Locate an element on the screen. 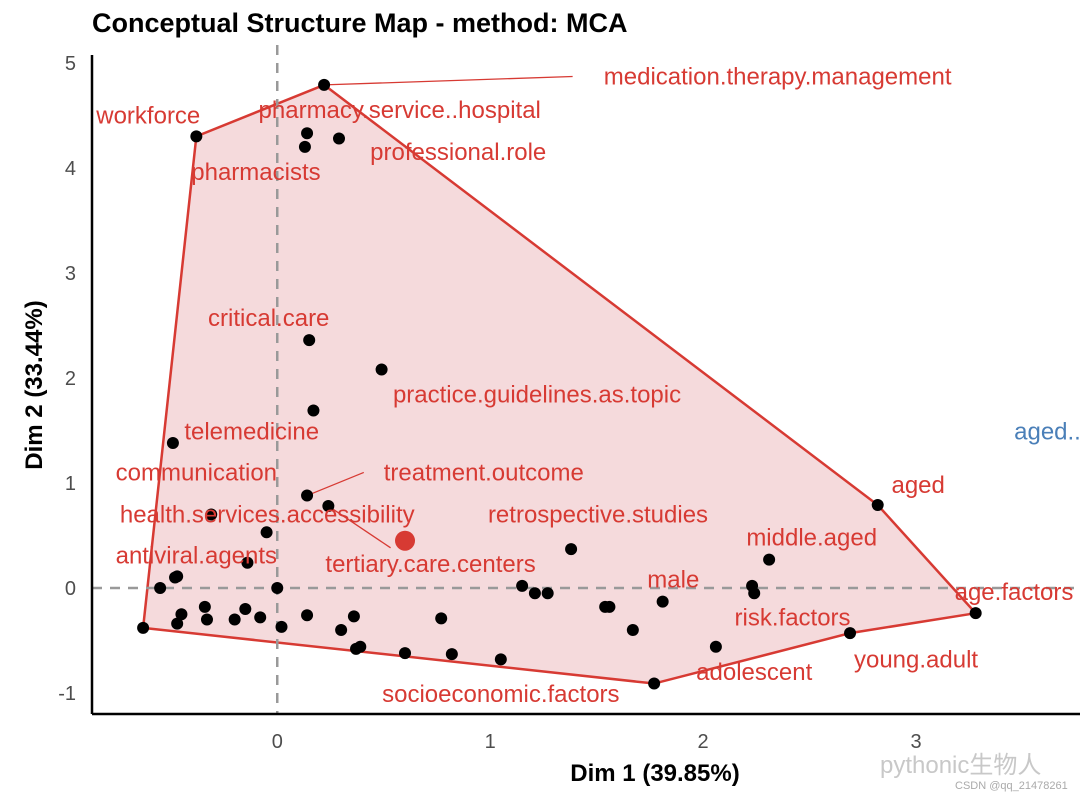 Image resolution: width=1080 pixels, height=792 pixels. y-tick-label: 5 is located at coordinates (70, 64).